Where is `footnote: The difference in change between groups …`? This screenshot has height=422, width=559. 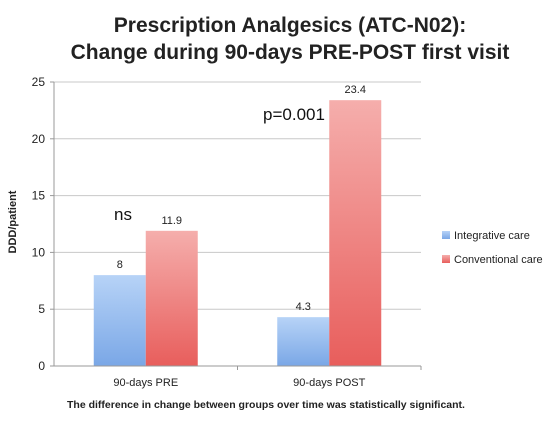 footnote: The difference in change between groups … is located at coordinates (266, 405).